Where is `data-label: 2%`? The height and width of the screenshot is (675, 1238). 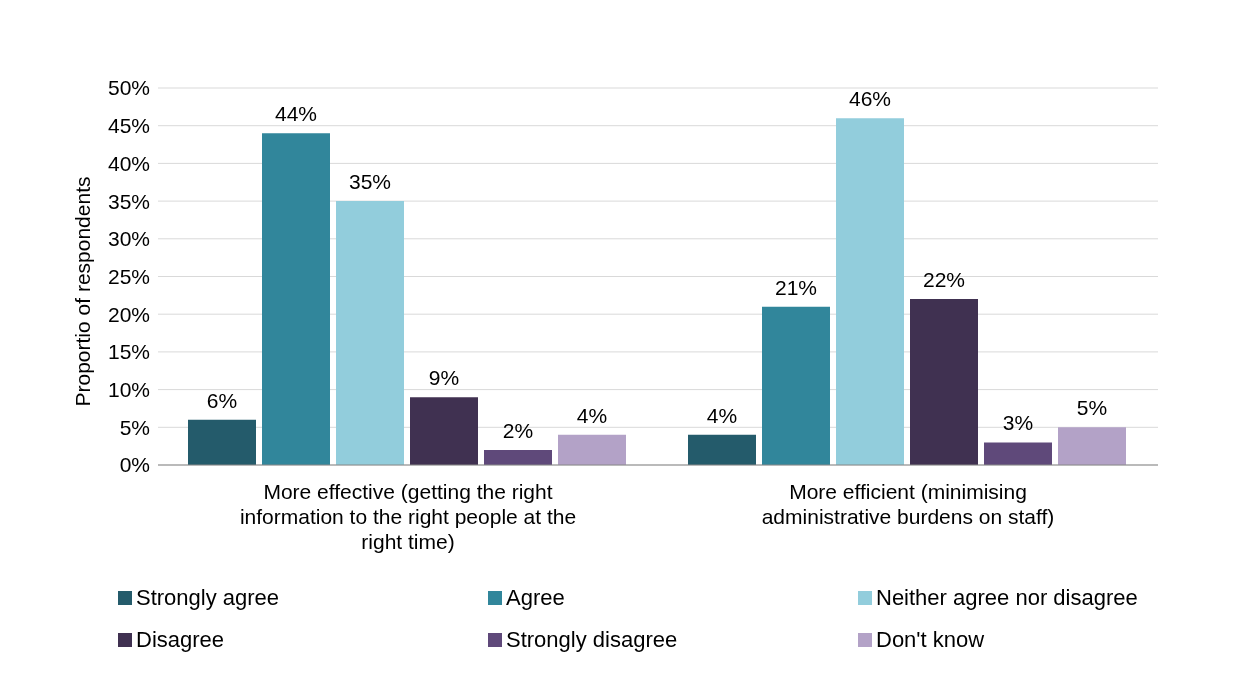
data-label: 2% is located at coordinates (518, 430).